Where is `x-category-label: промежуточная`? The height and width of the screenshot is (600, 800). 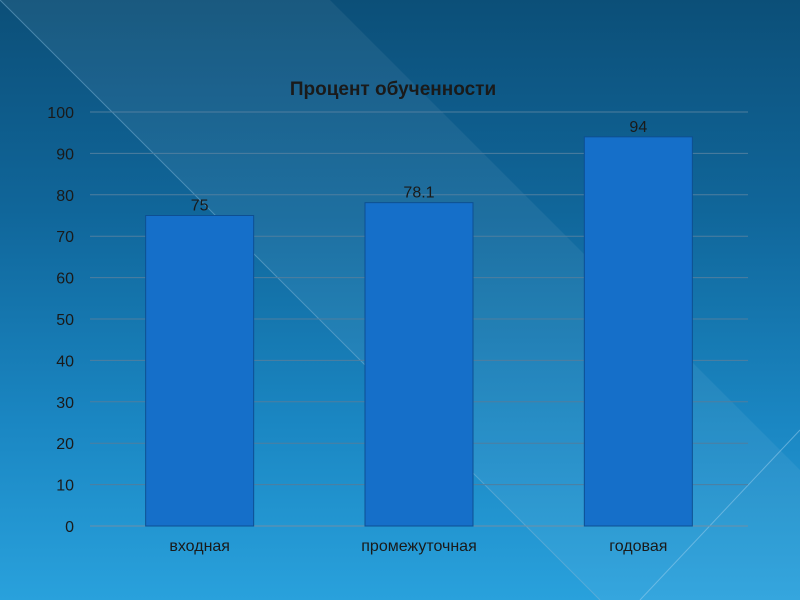 x-category-label: промежуточная is located at coordinates (419, 546).